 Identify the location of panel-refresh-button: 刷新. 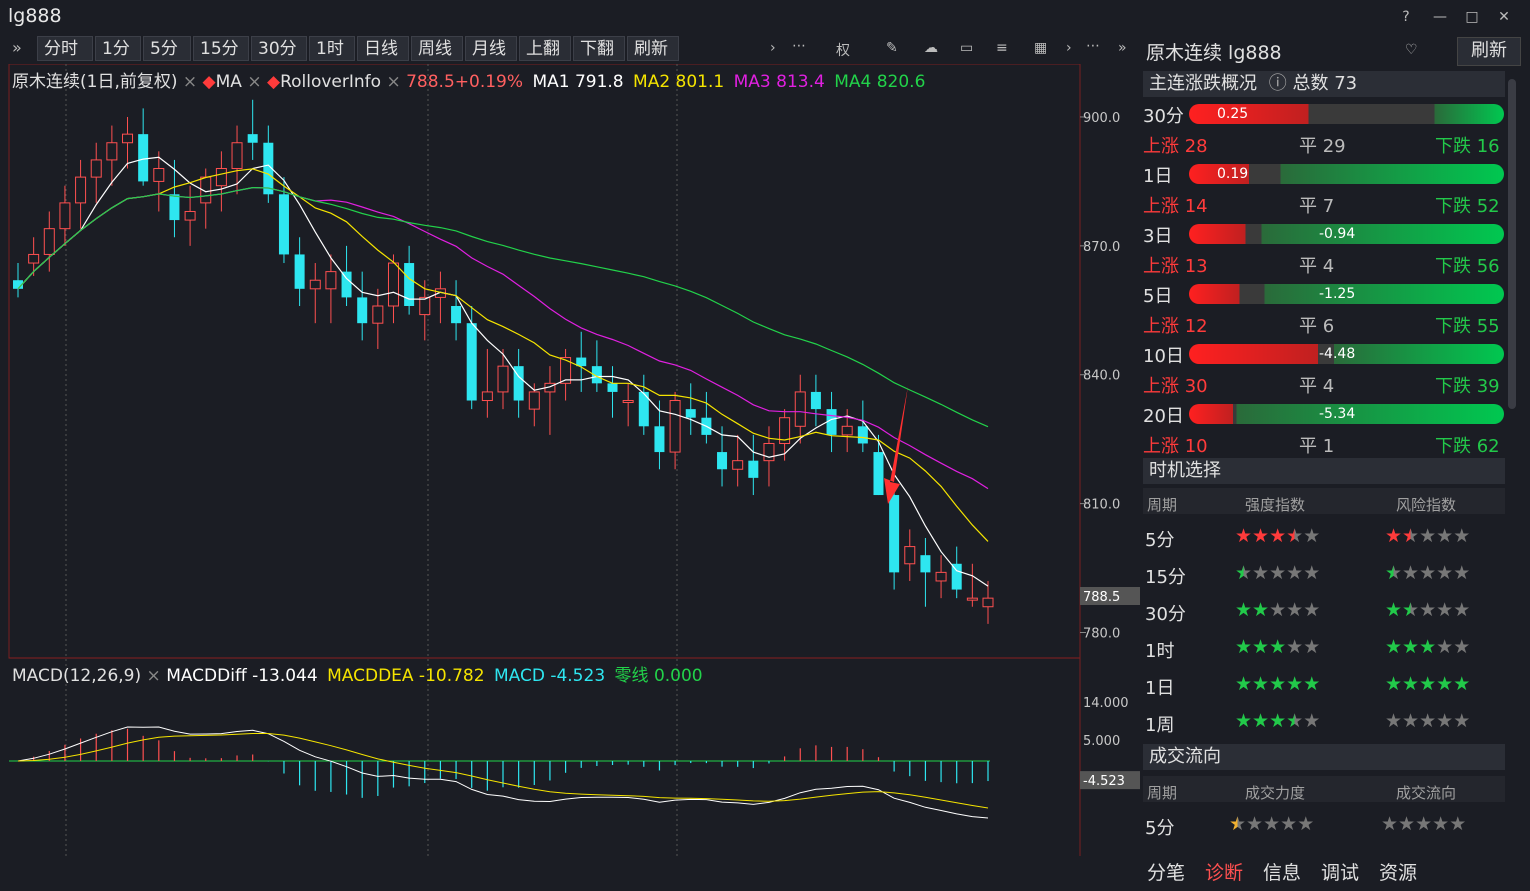
(1489, 51).